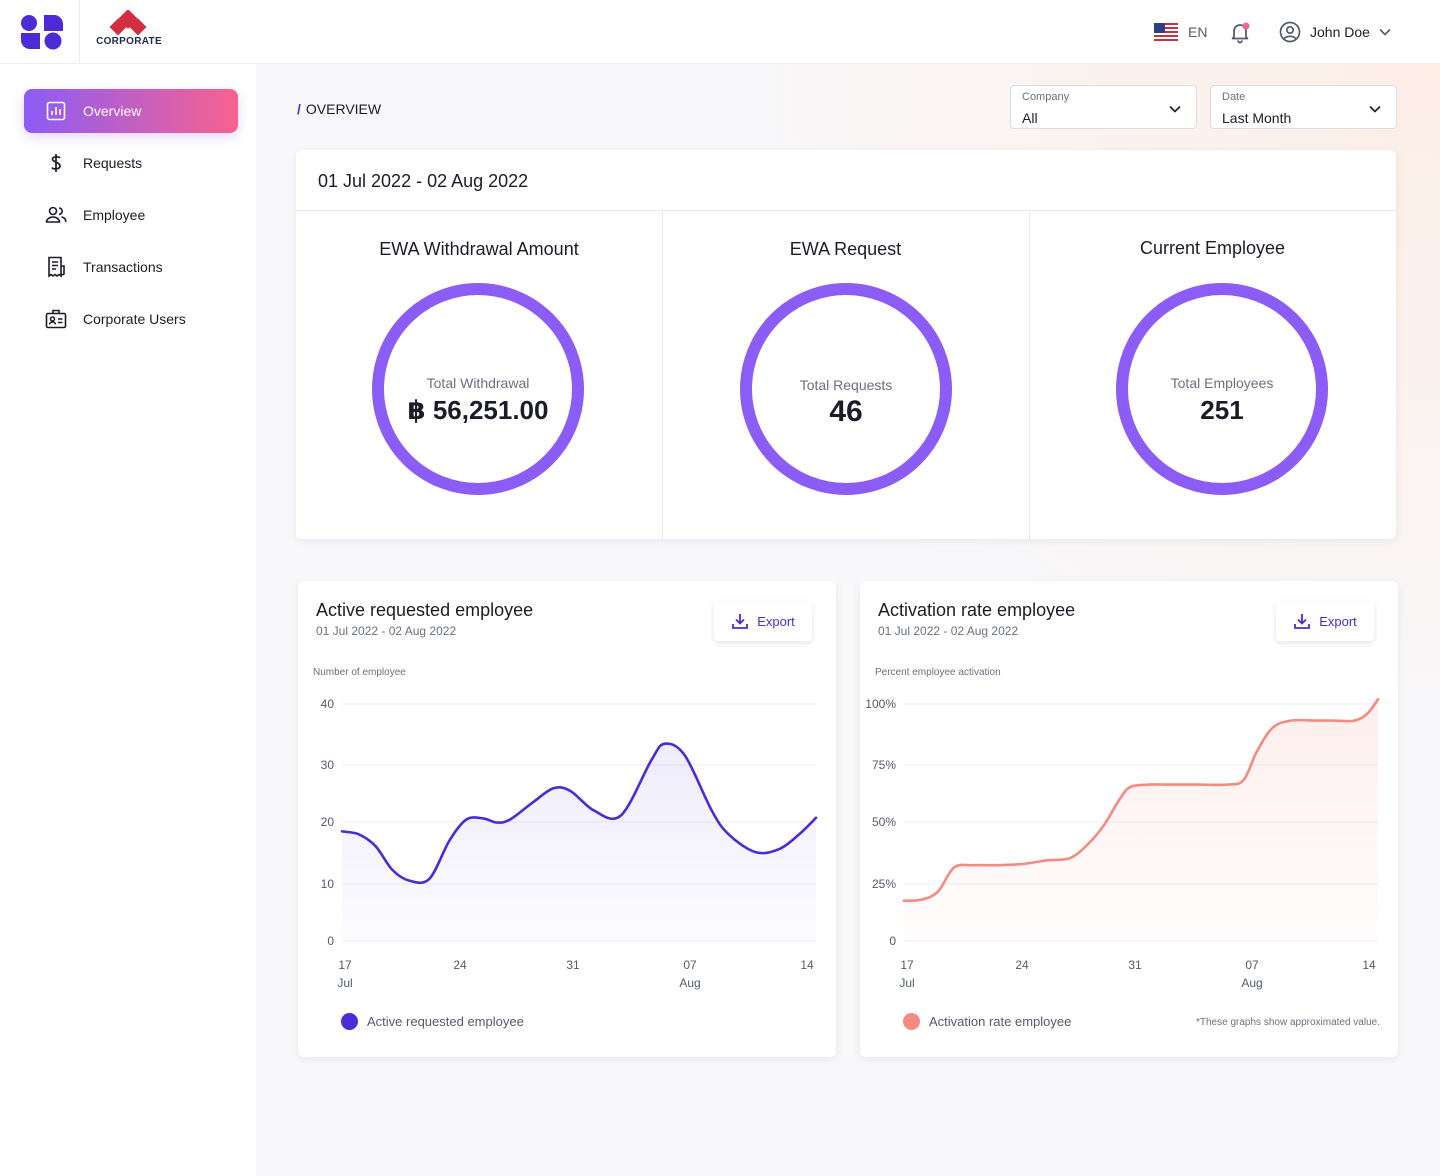 The width and height of the screenshot is (1440, 1176). Describe the element at coordinates (720, 32) in the screenshot. I see `top-bar: CORPORATE EN John Doe` at that location.